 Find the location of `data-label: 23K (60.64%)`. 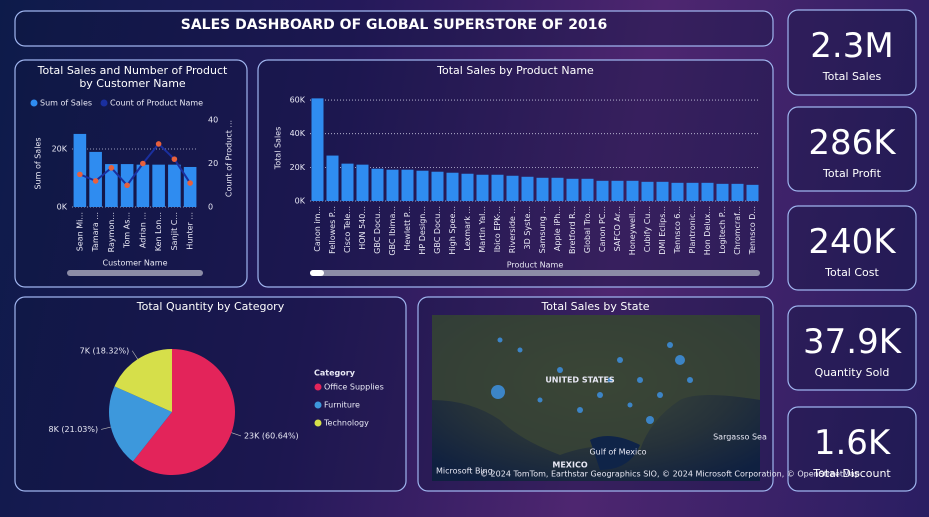

data-label: 23K (60.64%) is located at coordinates (271, 435).